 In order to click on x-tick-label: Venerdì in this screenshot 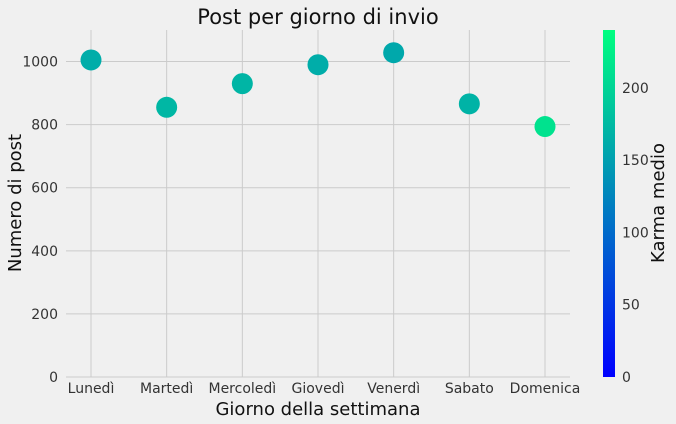, I will do `click(393, 389)`.